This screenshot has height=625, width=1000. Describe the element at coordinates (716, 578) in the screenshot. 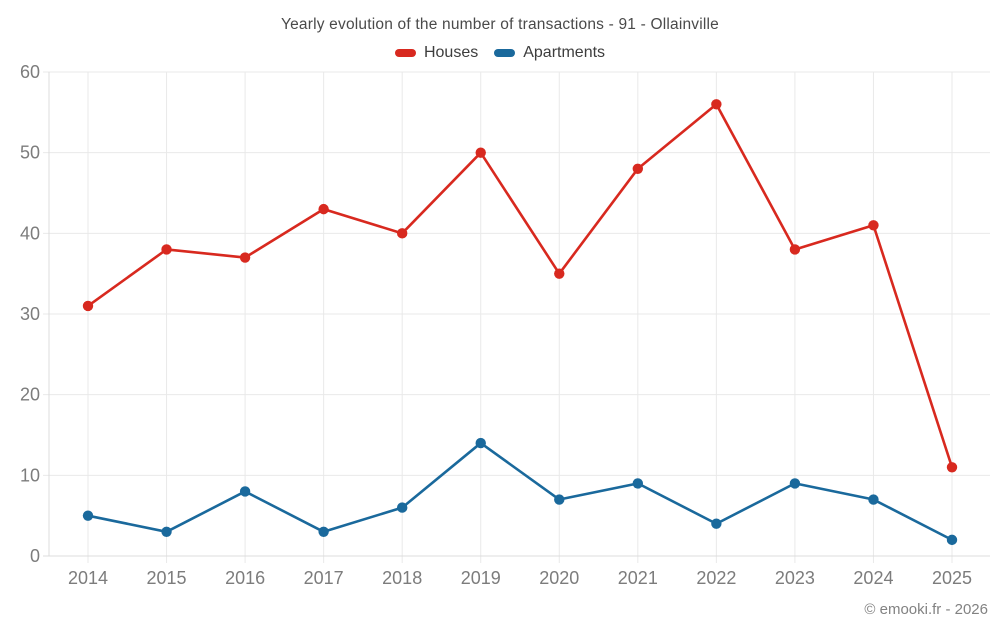

I see `x-axis-tick-label: 2022` at that location.